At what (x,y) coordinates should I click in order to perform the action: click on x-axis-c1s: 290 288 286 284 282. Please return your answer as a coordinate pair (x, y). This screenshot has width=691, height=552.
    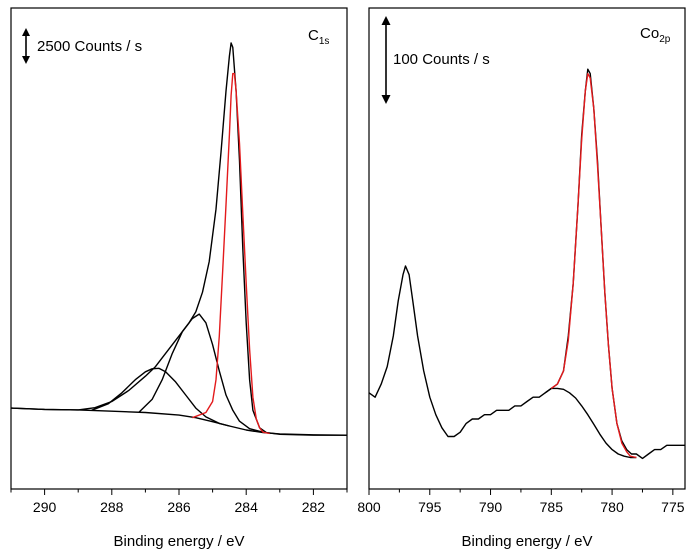
    Looking at the image, I should click on (179, 502).